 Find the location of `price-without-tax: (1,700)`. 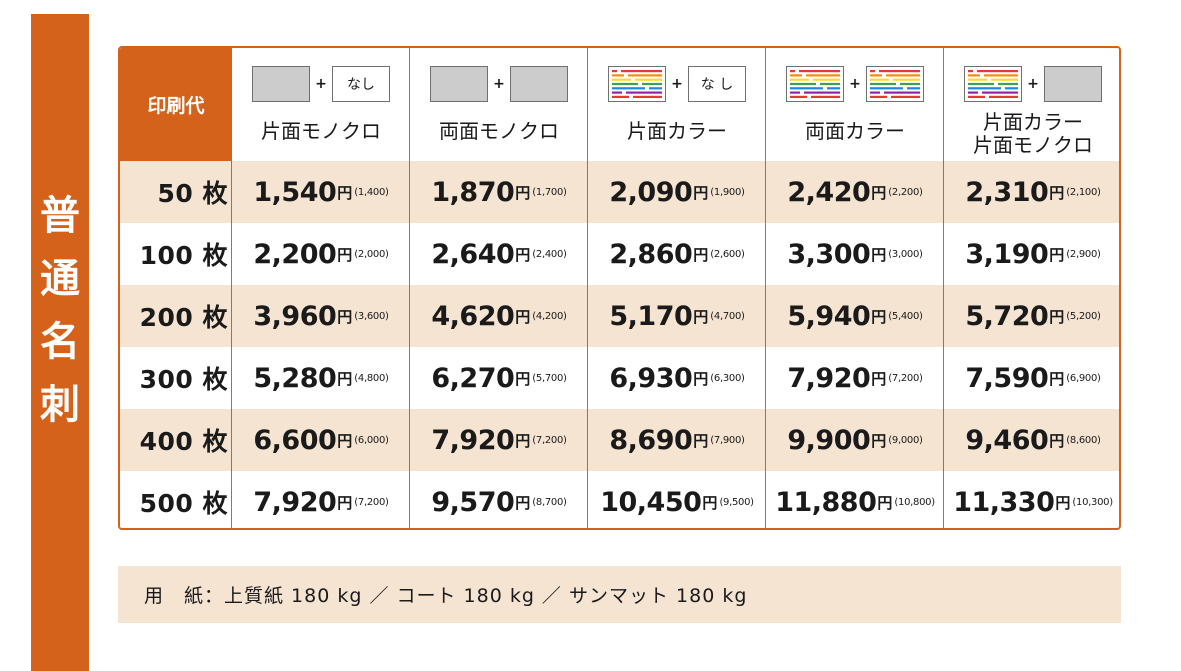

price-without-tax: (1,700) is located at coordinates (549, 192).